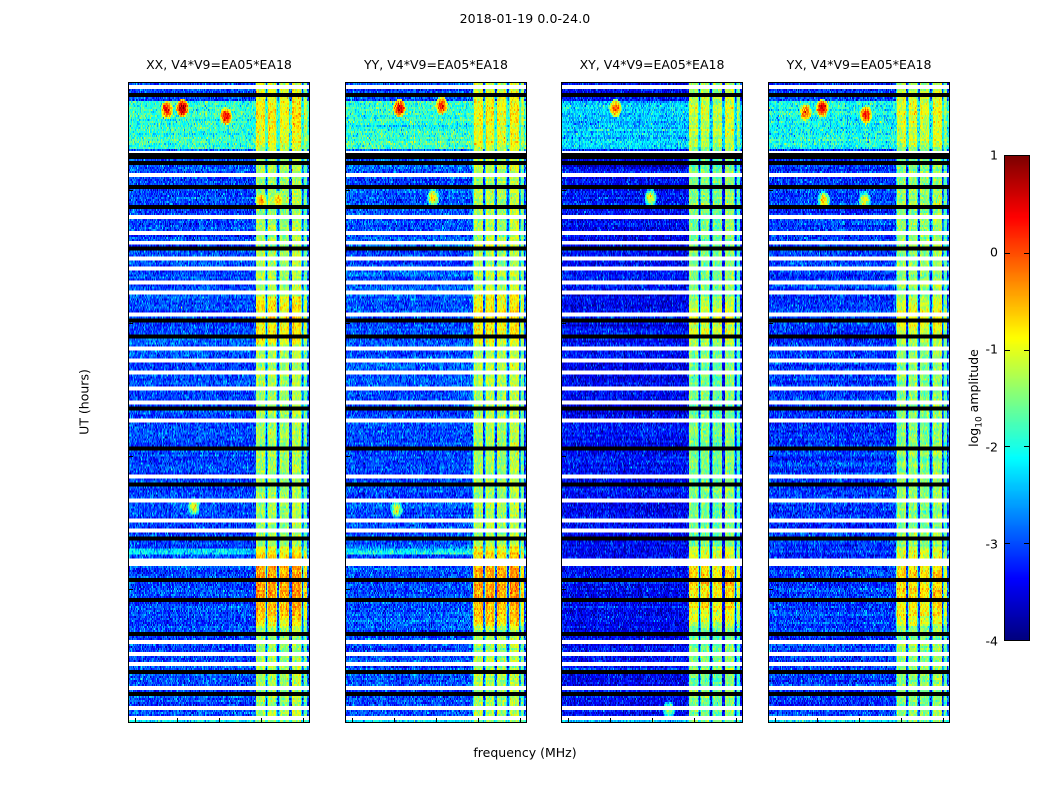  Describe the element at coordinates (436, 64) in the screenshot. I see `panel-title-yy: YY, V4*V9=EA05*EA18` at that location.